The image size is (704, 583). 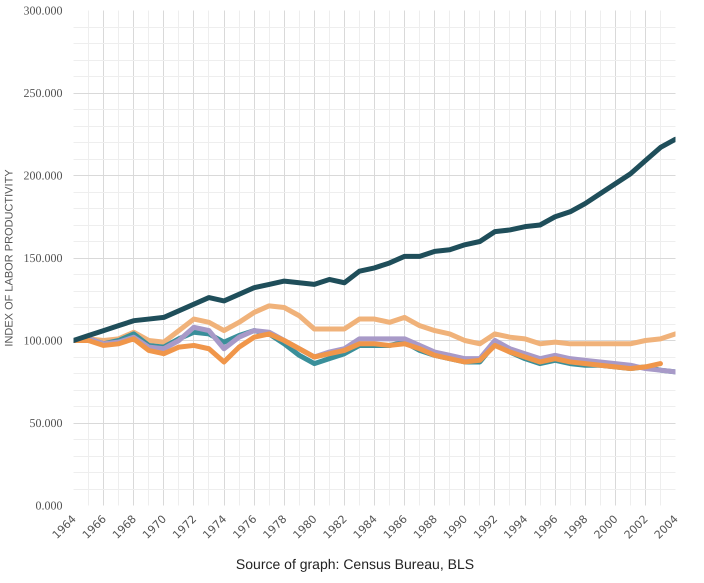 I want to click on y-axis-title: INDEX OF LABOR PRODUCTIVITY, so click(x=10, y=257).